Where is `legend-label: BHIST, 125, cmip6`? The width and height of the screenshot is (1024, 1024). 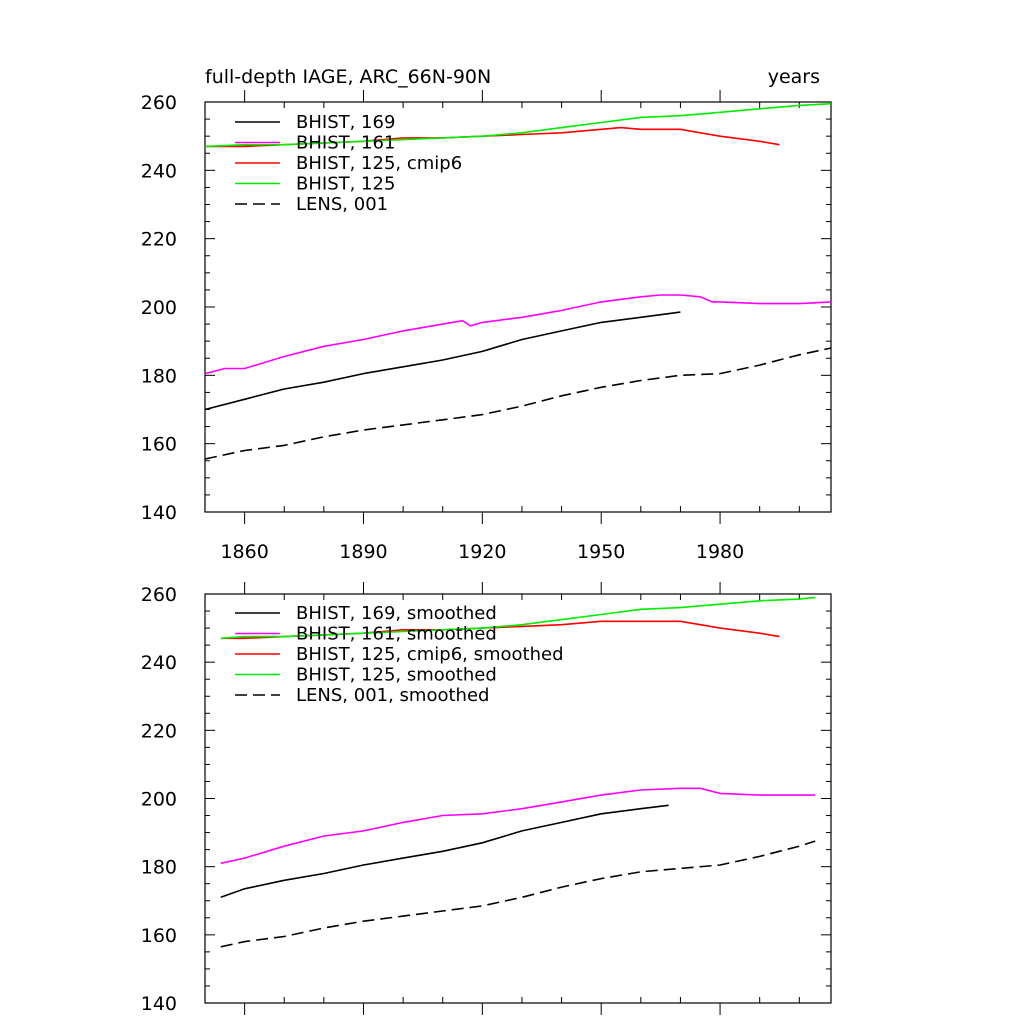
legend-label: BHIST, 125, cmip6 is located at coordinates (379, 163).